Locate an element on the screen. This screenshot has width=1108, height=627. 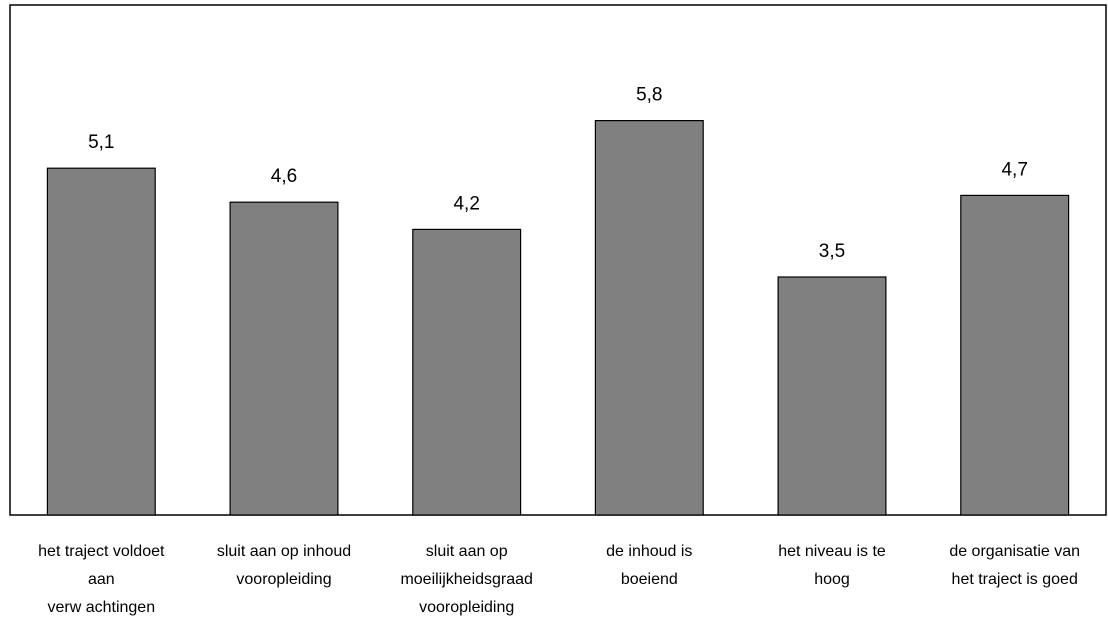
value-label-1: 4,6 is located at coordinates (284, 176).